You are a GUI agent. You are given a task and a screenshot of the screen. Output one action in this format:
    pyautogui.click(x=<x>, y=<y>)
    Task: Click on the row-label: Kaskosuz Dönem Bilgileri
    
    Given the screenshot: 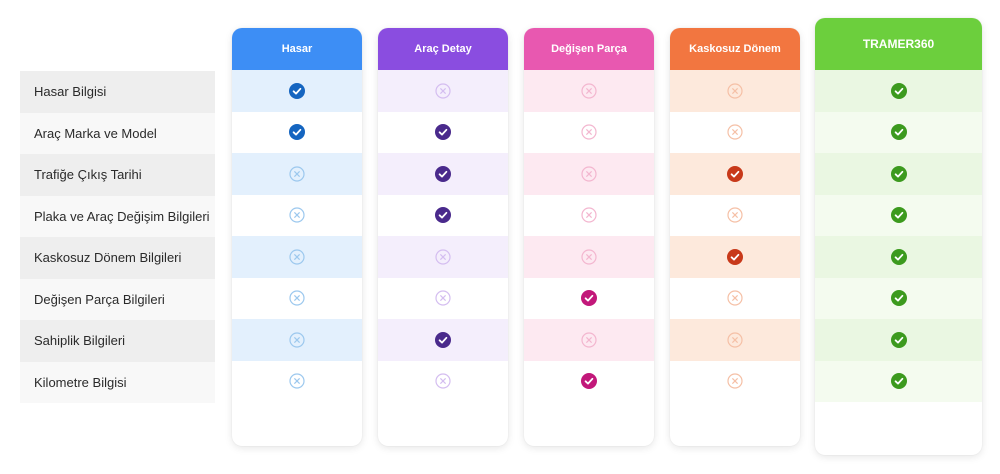 What is the action you would take?
    pyautogui.click(x=117, y=258)
    